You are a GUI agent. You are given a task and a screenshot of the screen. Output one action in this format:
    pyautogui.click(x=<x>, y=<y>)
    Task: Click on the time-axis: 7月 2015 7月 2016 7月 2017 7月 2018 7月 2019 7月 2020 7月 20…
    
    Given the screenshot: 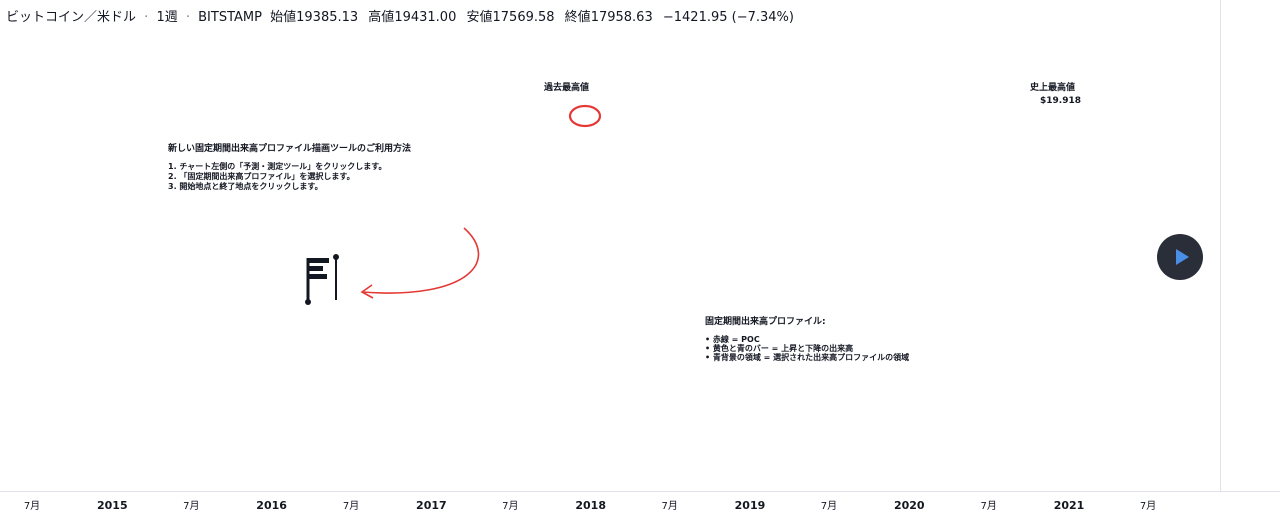 What is the action you would take?
    pyautogui.click(x=590, y=505)
    